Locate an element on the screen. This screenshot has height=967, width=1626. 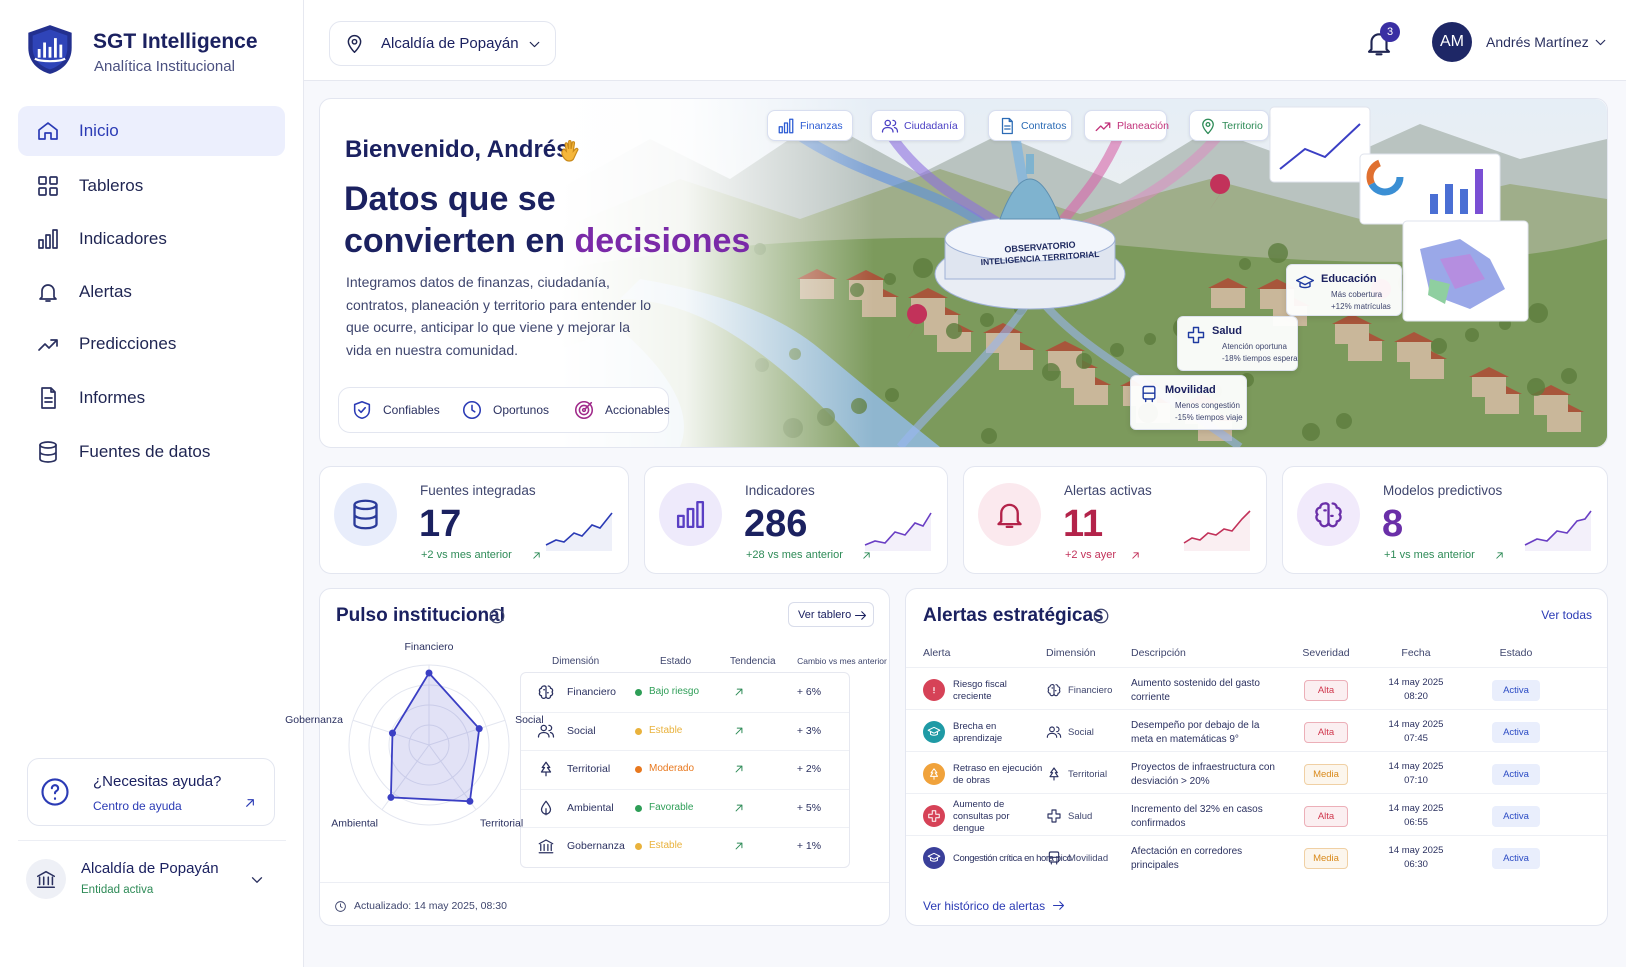
notifications: 3 is located at coordinates (1380, 42).